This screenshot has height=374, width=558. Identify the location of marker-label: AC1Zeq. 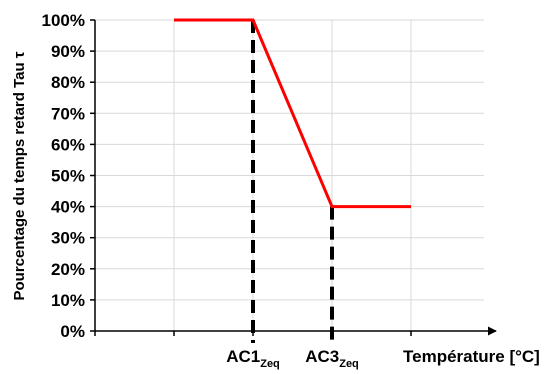
(253, 358).